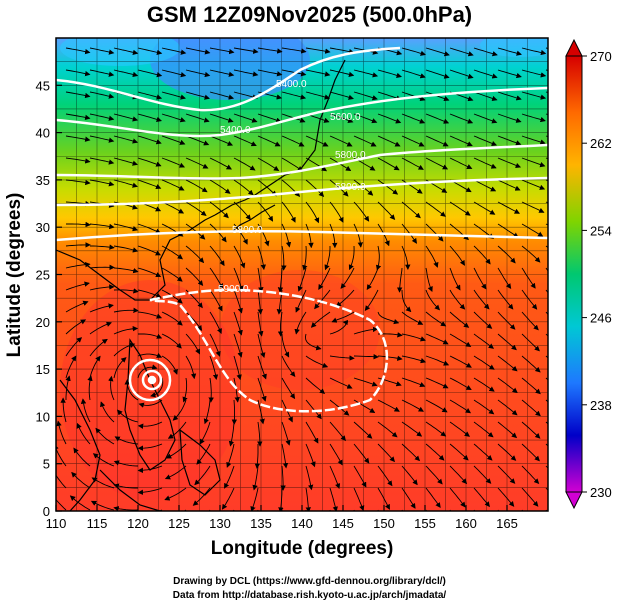  Describe the element at coordinates (601, 56) in the screenshot. I see `colorbar-tick-label: 270` at that location.